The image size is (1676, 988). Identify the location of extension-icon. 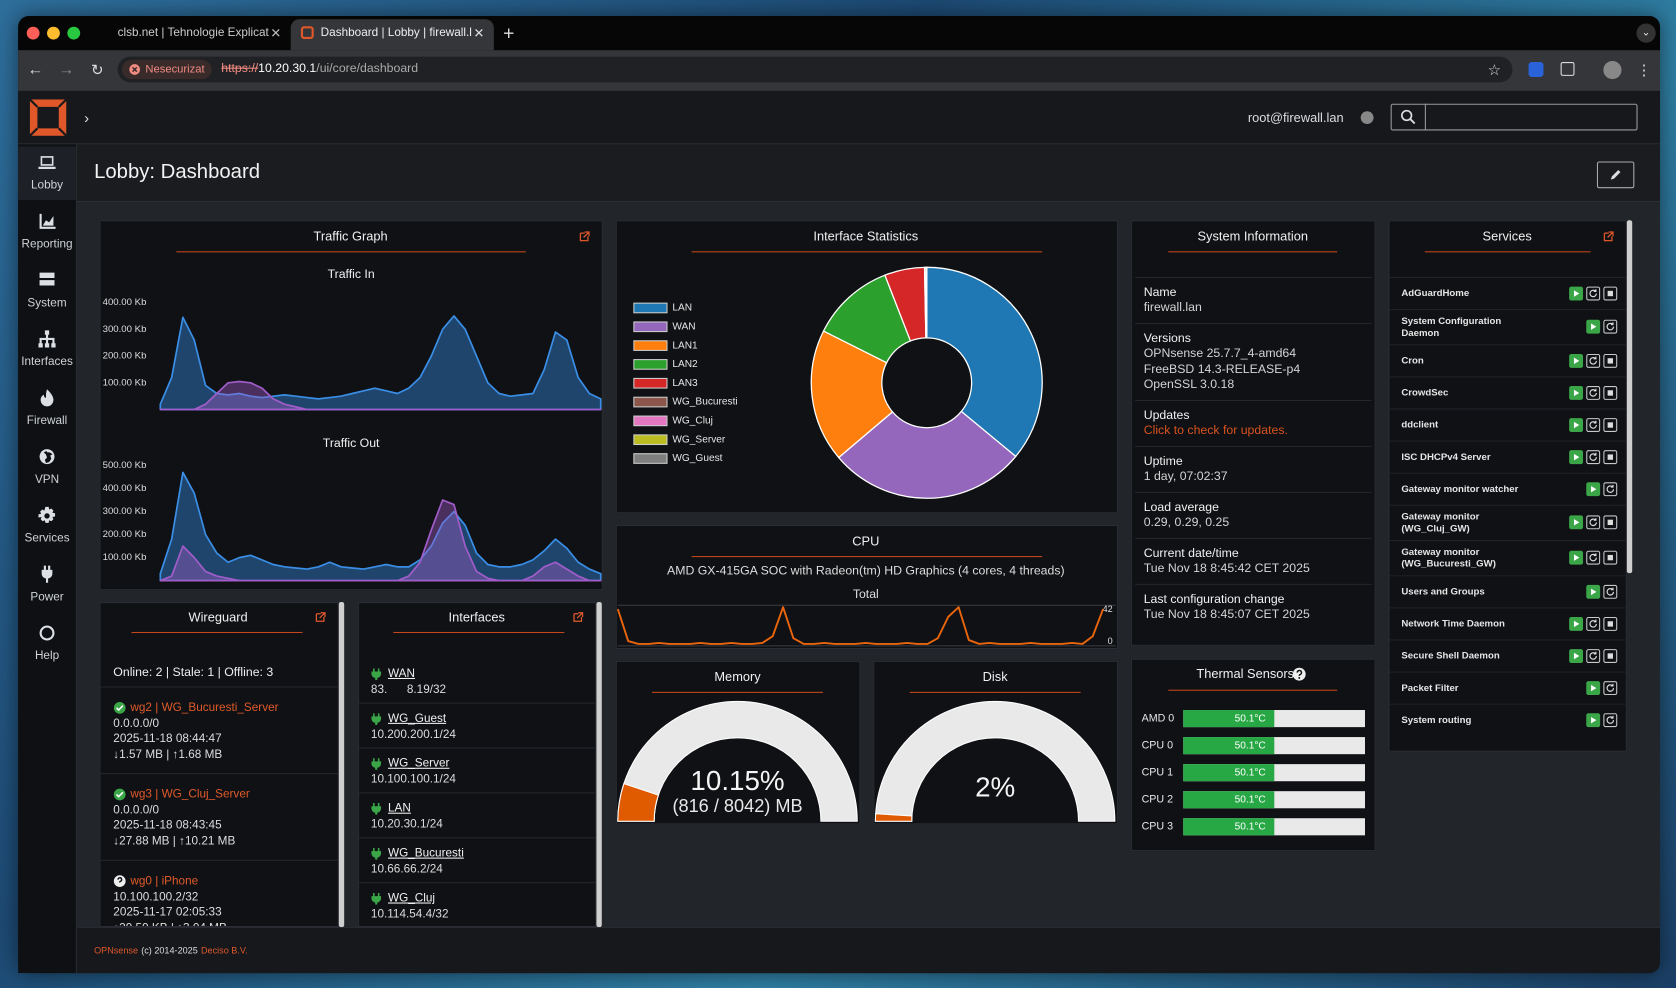
(1536, 69).